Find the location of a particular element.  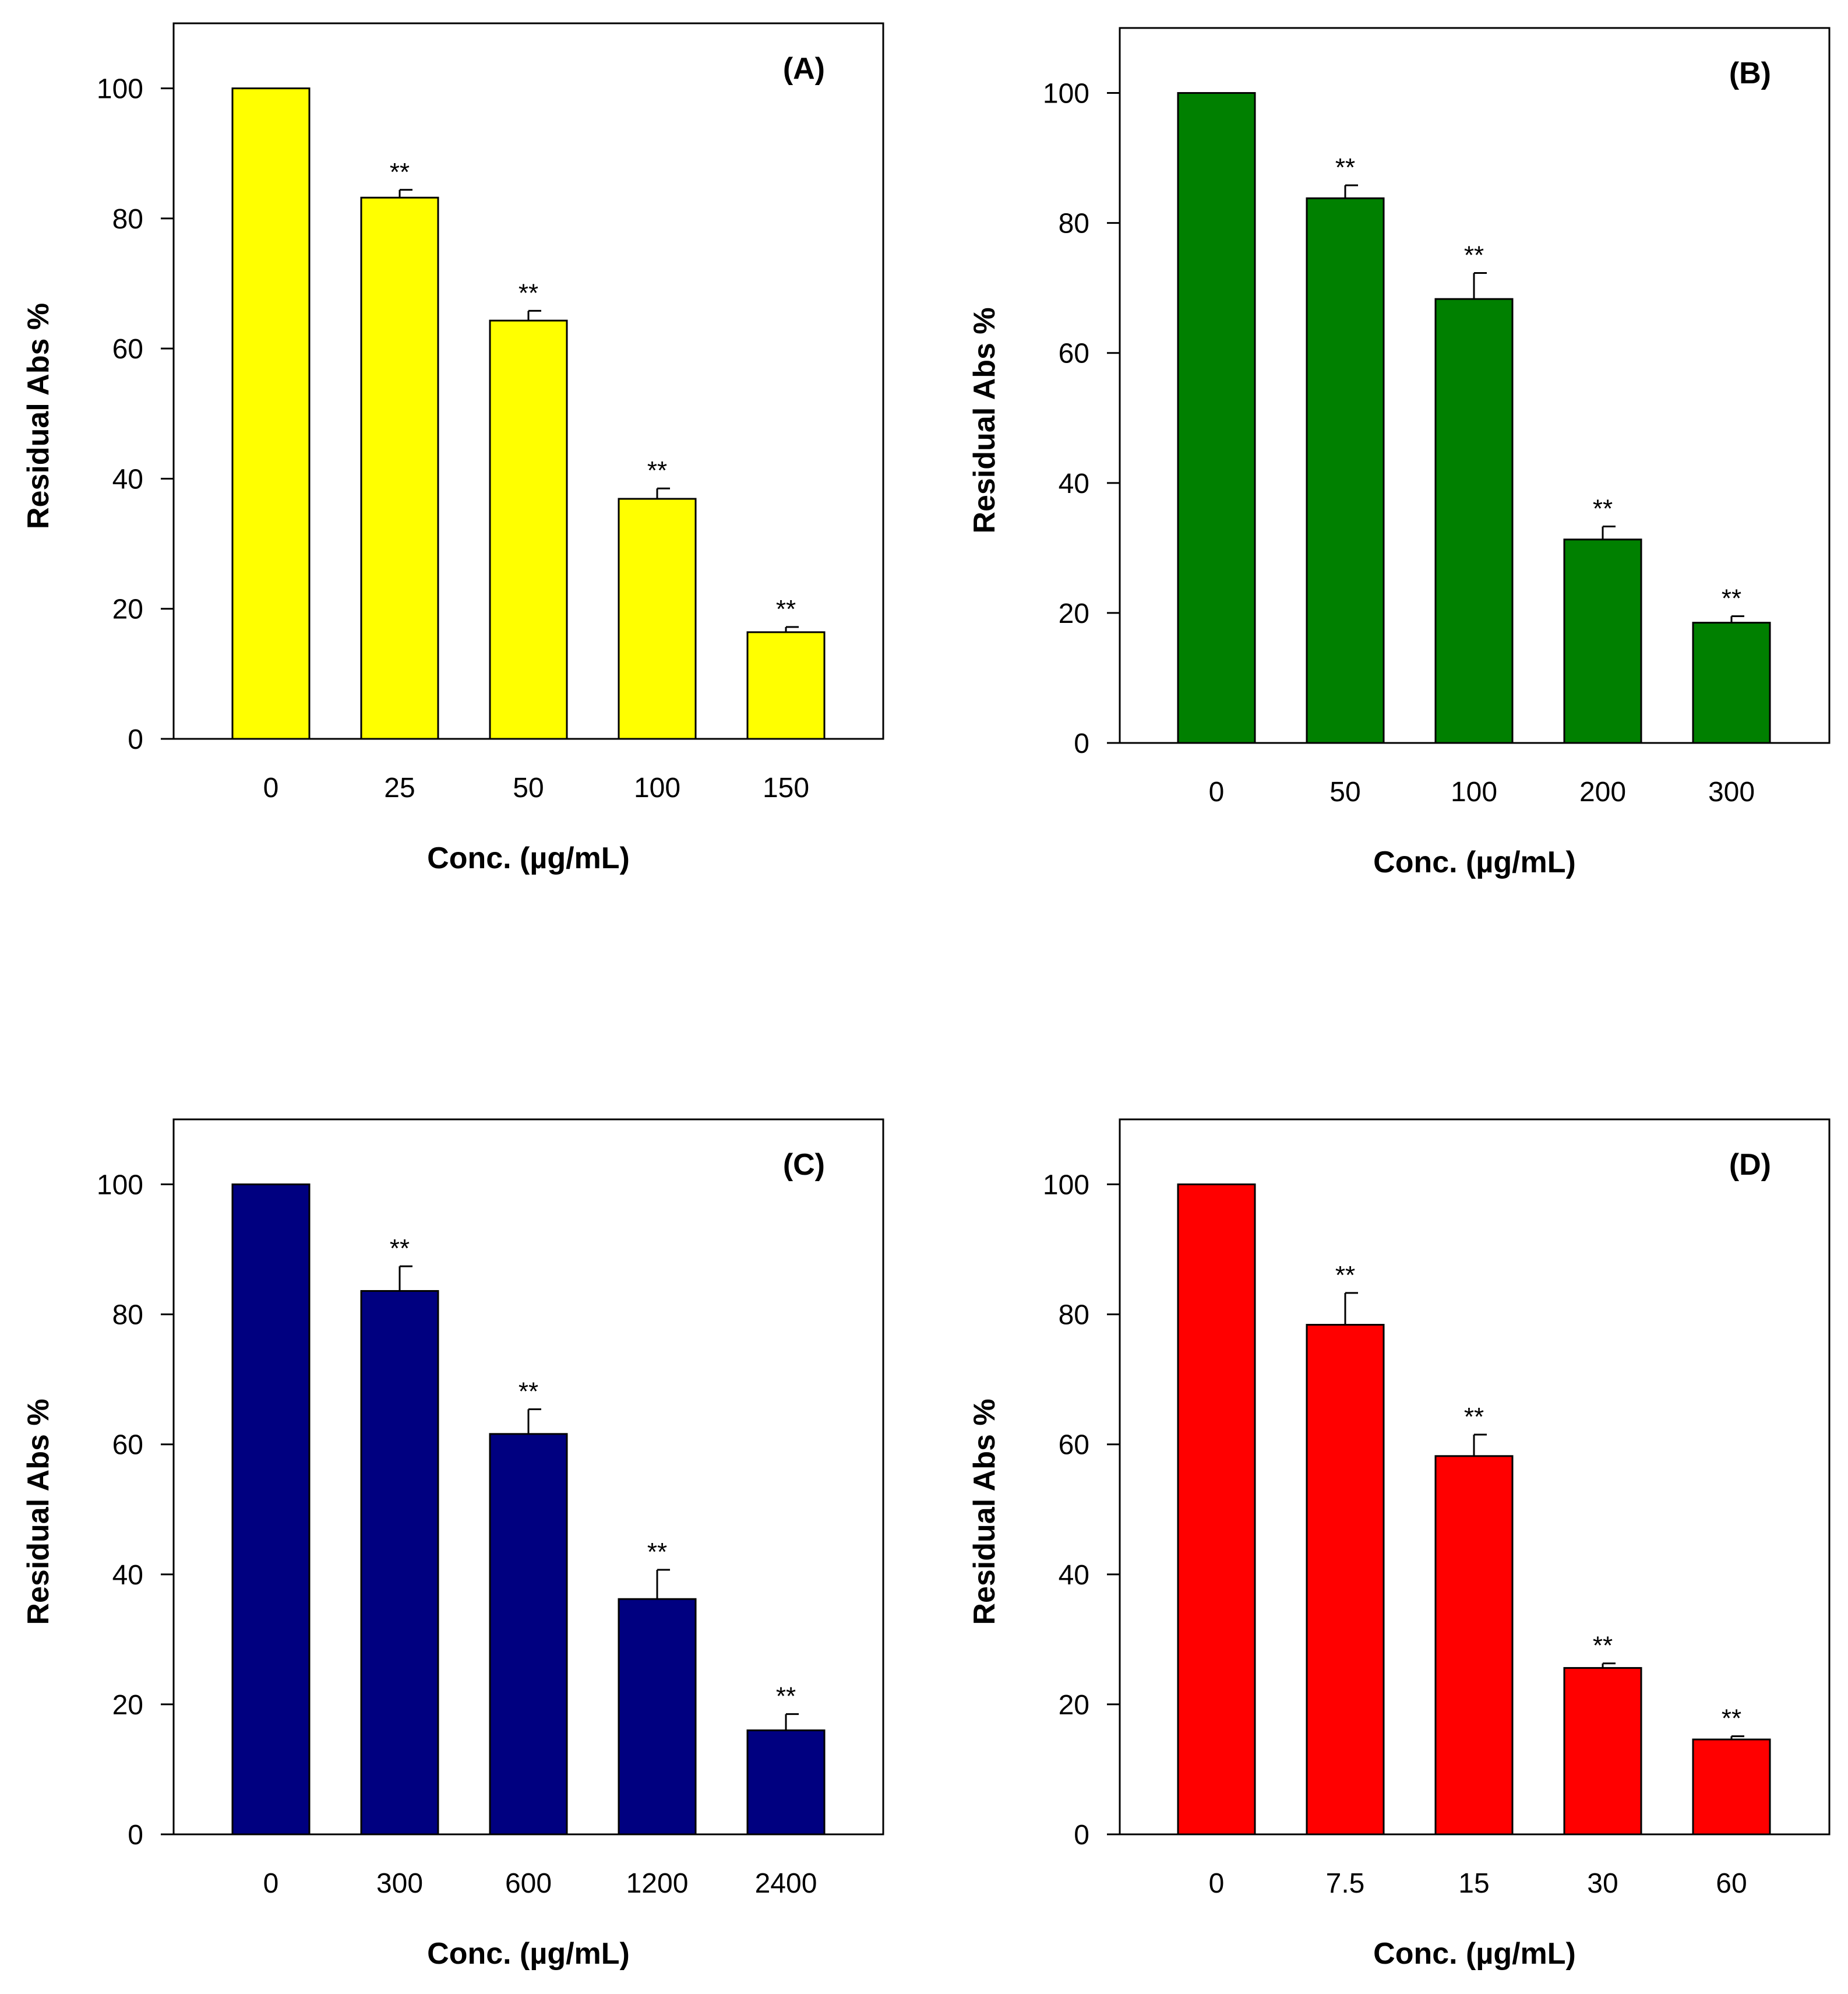

x-tick-label-a-4: 150 is located at coordinates (786, 788).